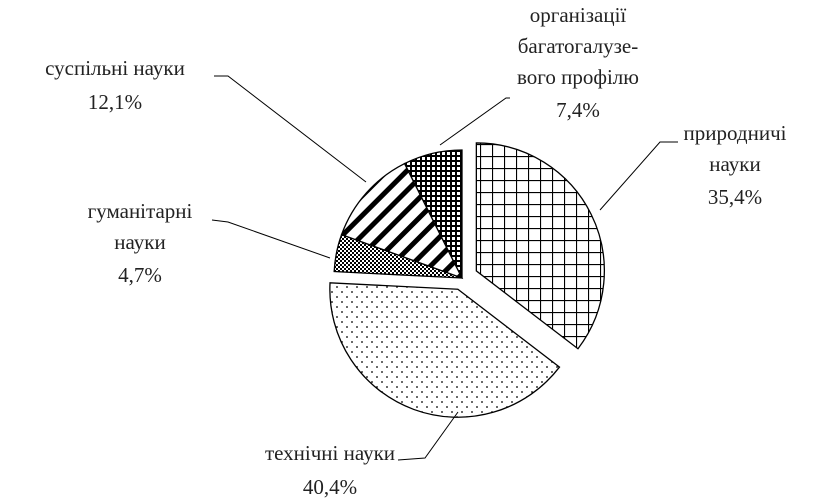 The width and height of the screenshot is (821, 499). What do you see at coordinates (735, 197) in the screenshot?
I see `value-label: 35,4%` at bounding box center [735, 197].